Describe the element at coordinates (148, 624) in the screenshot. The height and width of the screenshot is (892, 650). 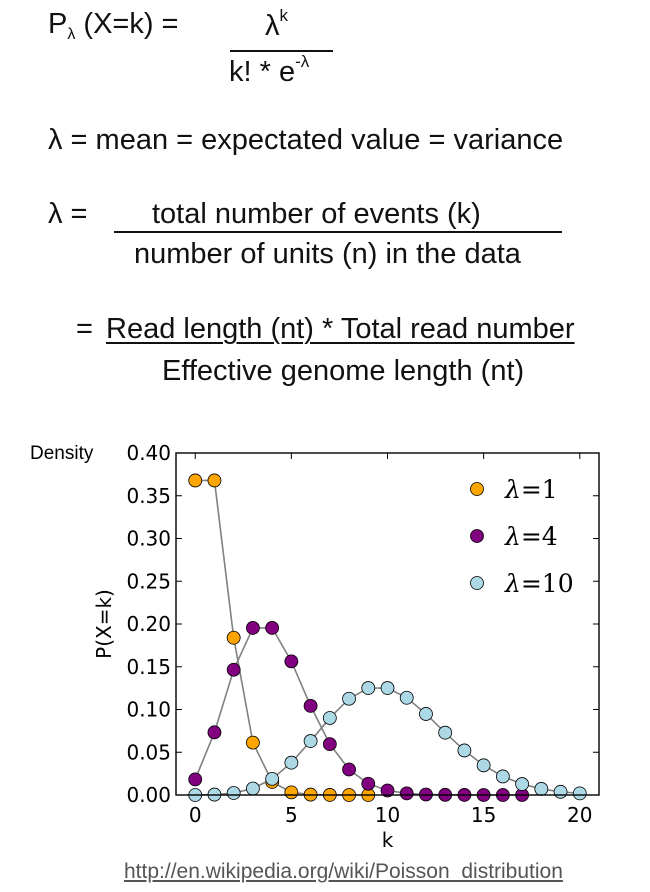
I see `y-tick-label: 0.20` at that location.